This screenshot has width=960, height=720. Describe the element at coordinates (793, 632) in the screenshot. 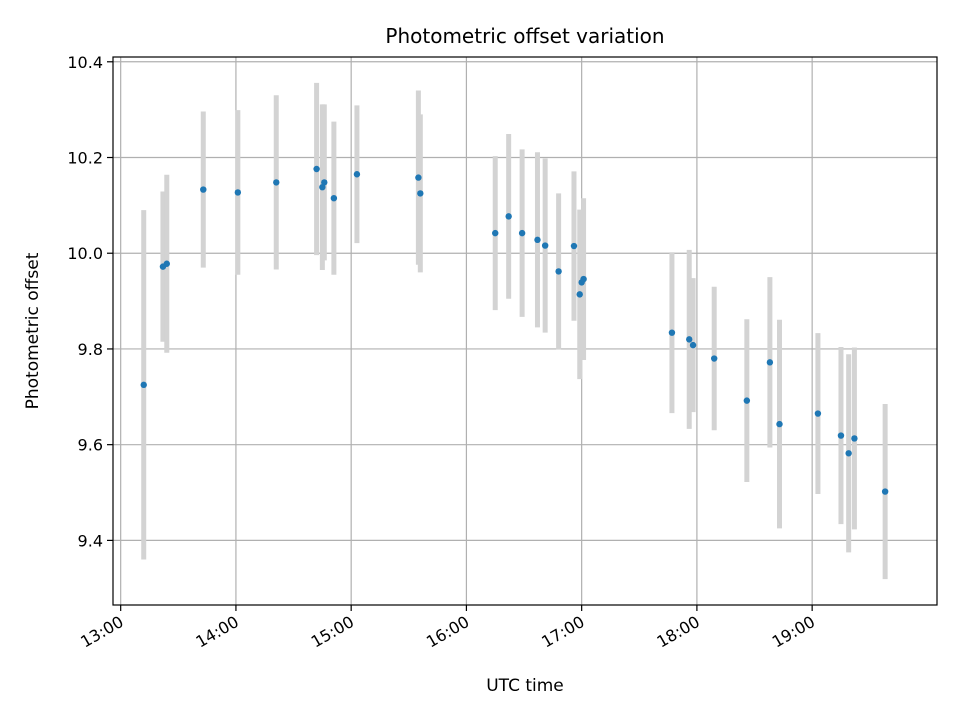

I see `x-tick-label: 19:00` at that location.